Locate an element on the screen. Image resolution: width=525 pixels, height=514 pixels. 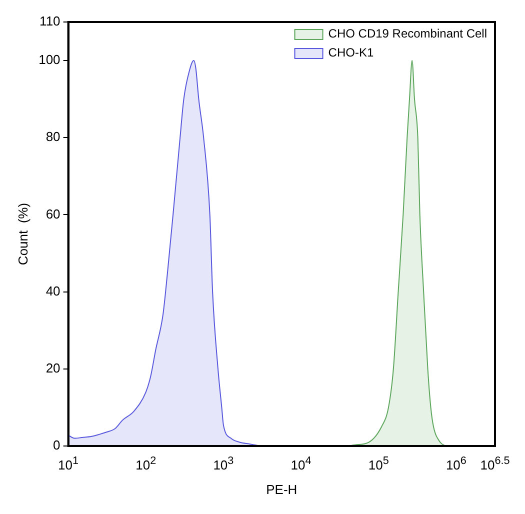
x-tick-label: 10$^{6.5}$ is located at coordinates (495, 464).